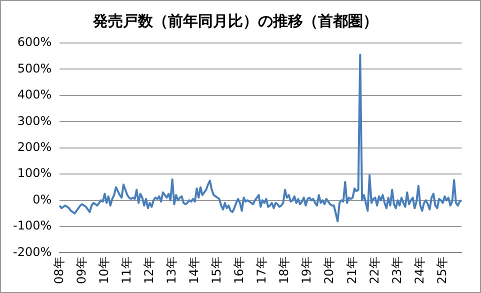 Image resolution: width=481 pixels, height=293 pixels. What do you see at coordinates (34, 121) in the screenshot?
I see `y-tick-label: 300%` at bounding box center [34, 121].